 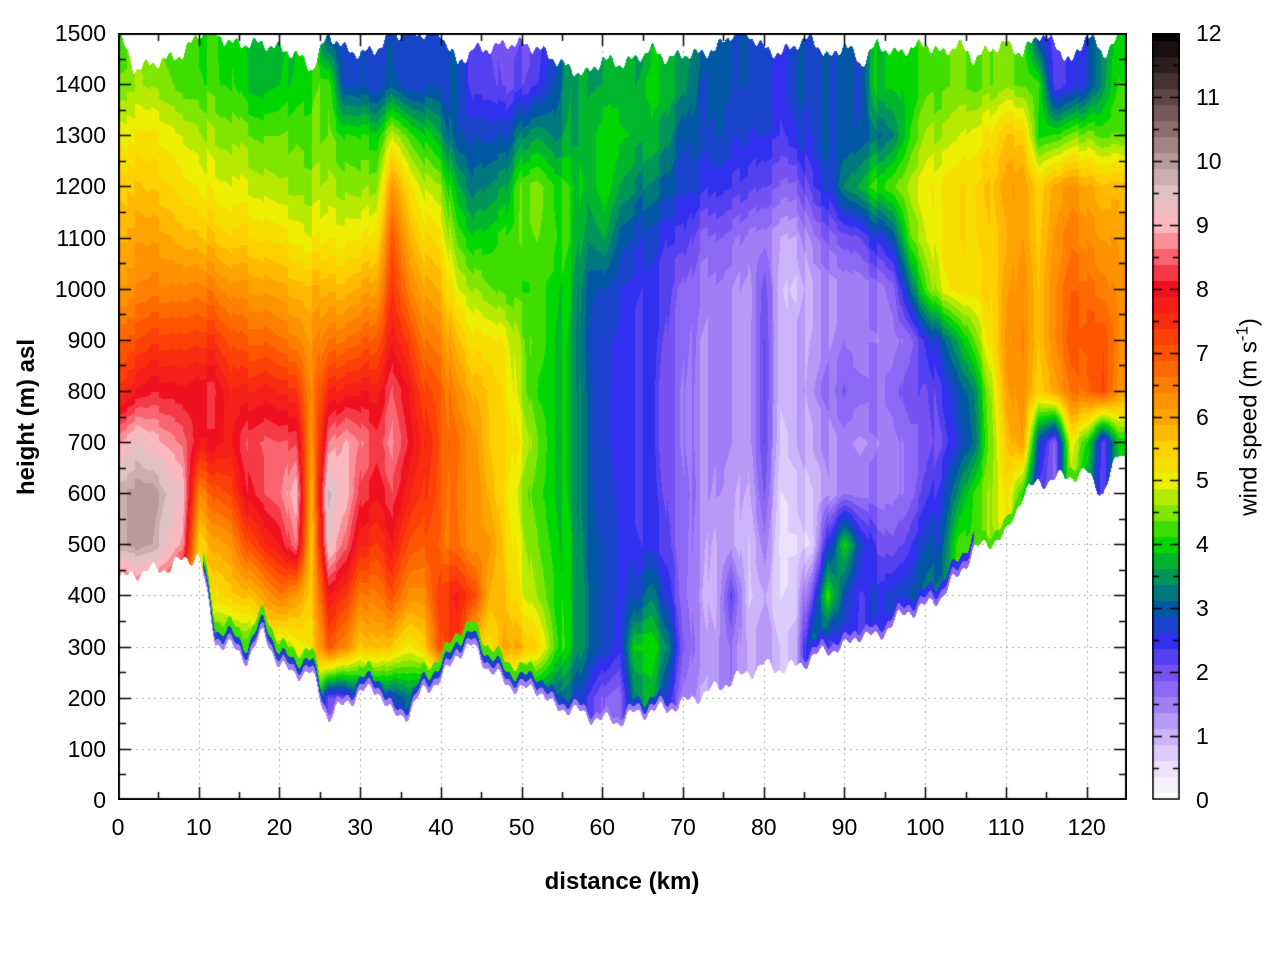 I want to click on y-tick-label: 1400, so click(x=80, y=84).